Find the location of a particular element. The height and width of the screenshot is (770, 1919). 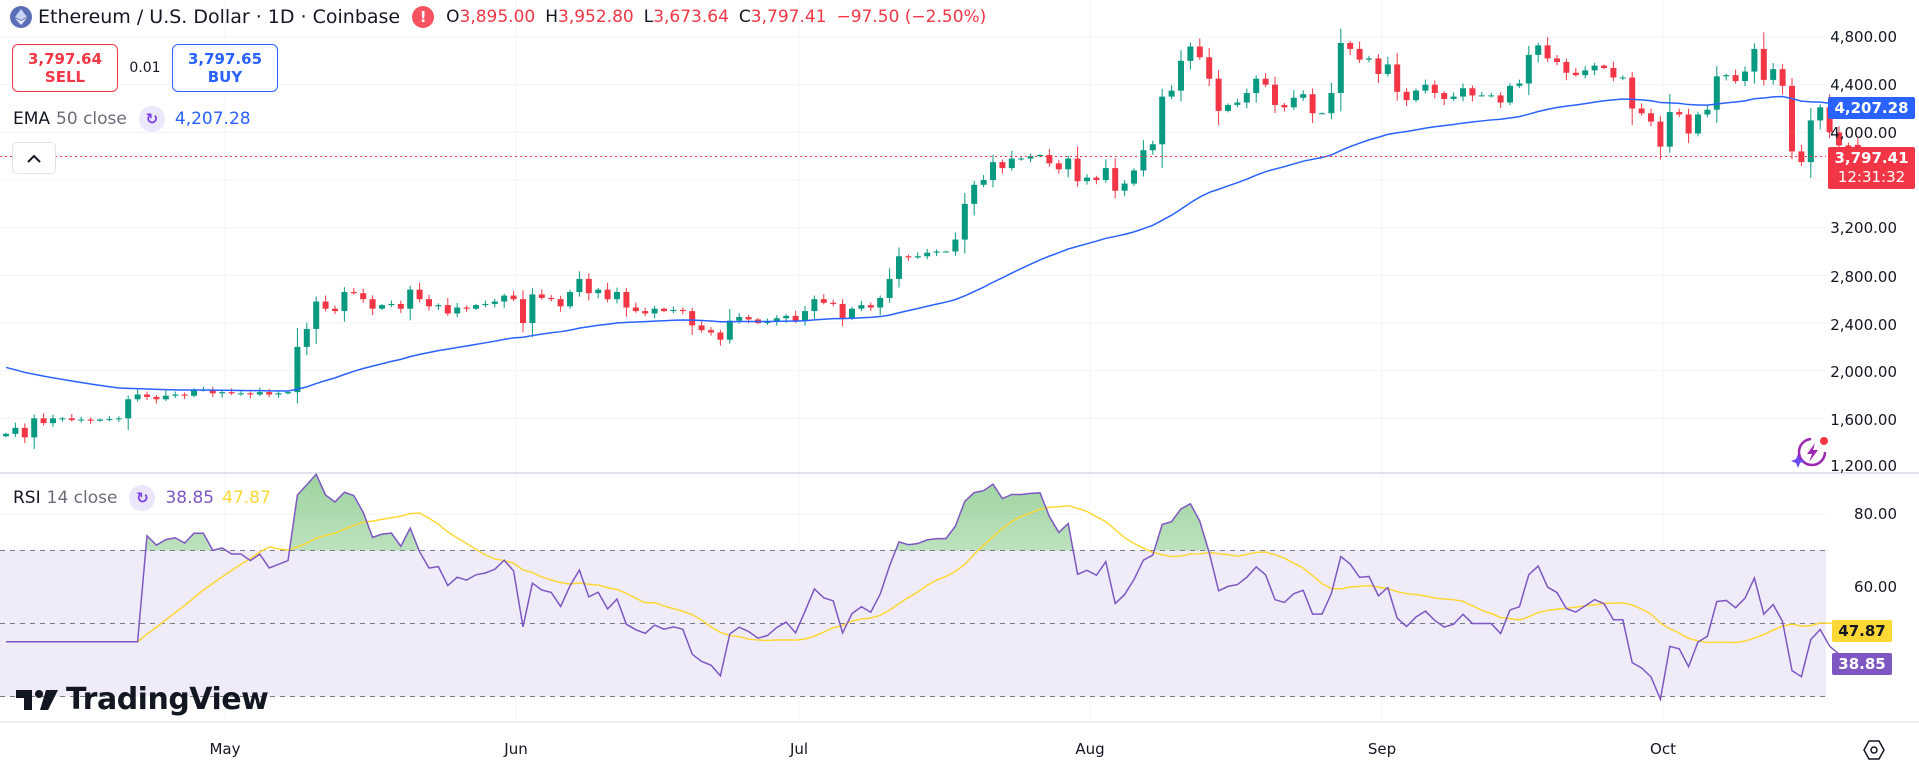

buy-button: 3,797.65 BUY is located at coordinates (225, 68).